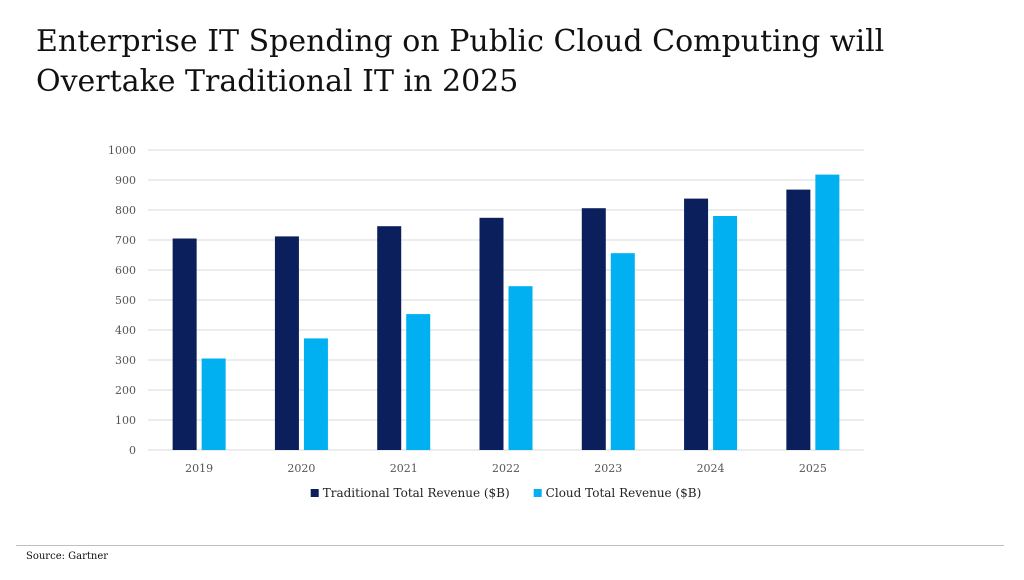 The image size is (1024, 580). I want to click on y-tick-label: 300, so click(125, 360).